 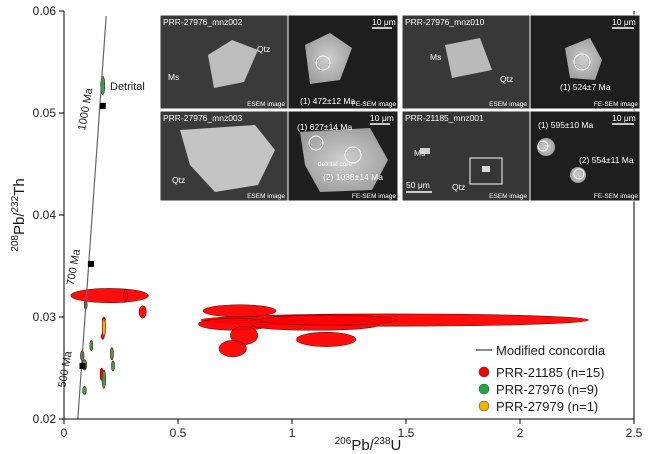 I want to click on inset-spot-1: (1) 595±10 Ma, so click(x=565, y=125).